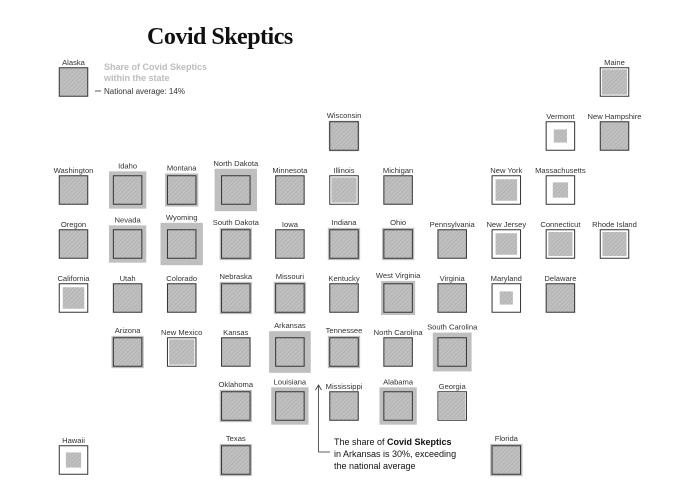 The height and width of the screenshot is (500, 694). Describe the element at coordinates (452, 293) in the screenshot. I see `state-tile-virginia: Virginia` at that location.